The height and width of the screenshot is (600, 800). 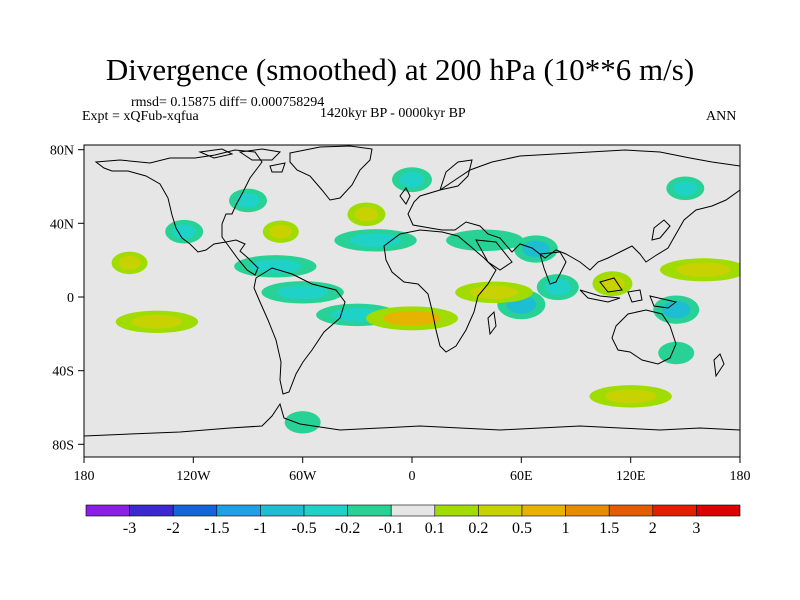 I want to click on colorbar-label: -1.5, so click(x=216, y=528).